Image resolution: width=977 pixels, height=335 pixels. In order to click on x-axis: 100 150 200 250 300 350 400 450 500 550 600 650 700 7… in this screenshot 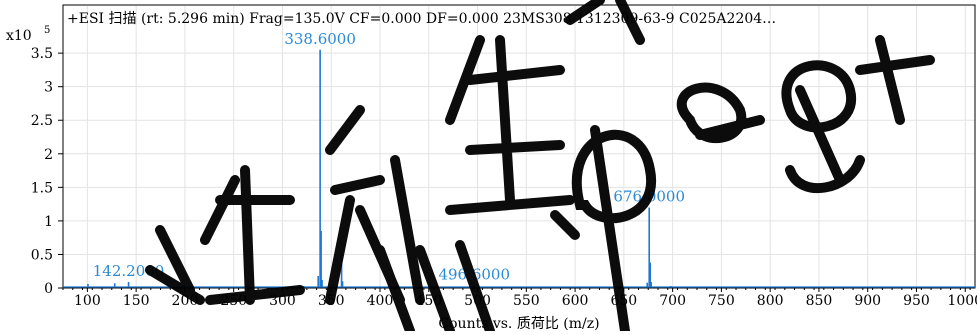, I will do `click(519, 298)`.